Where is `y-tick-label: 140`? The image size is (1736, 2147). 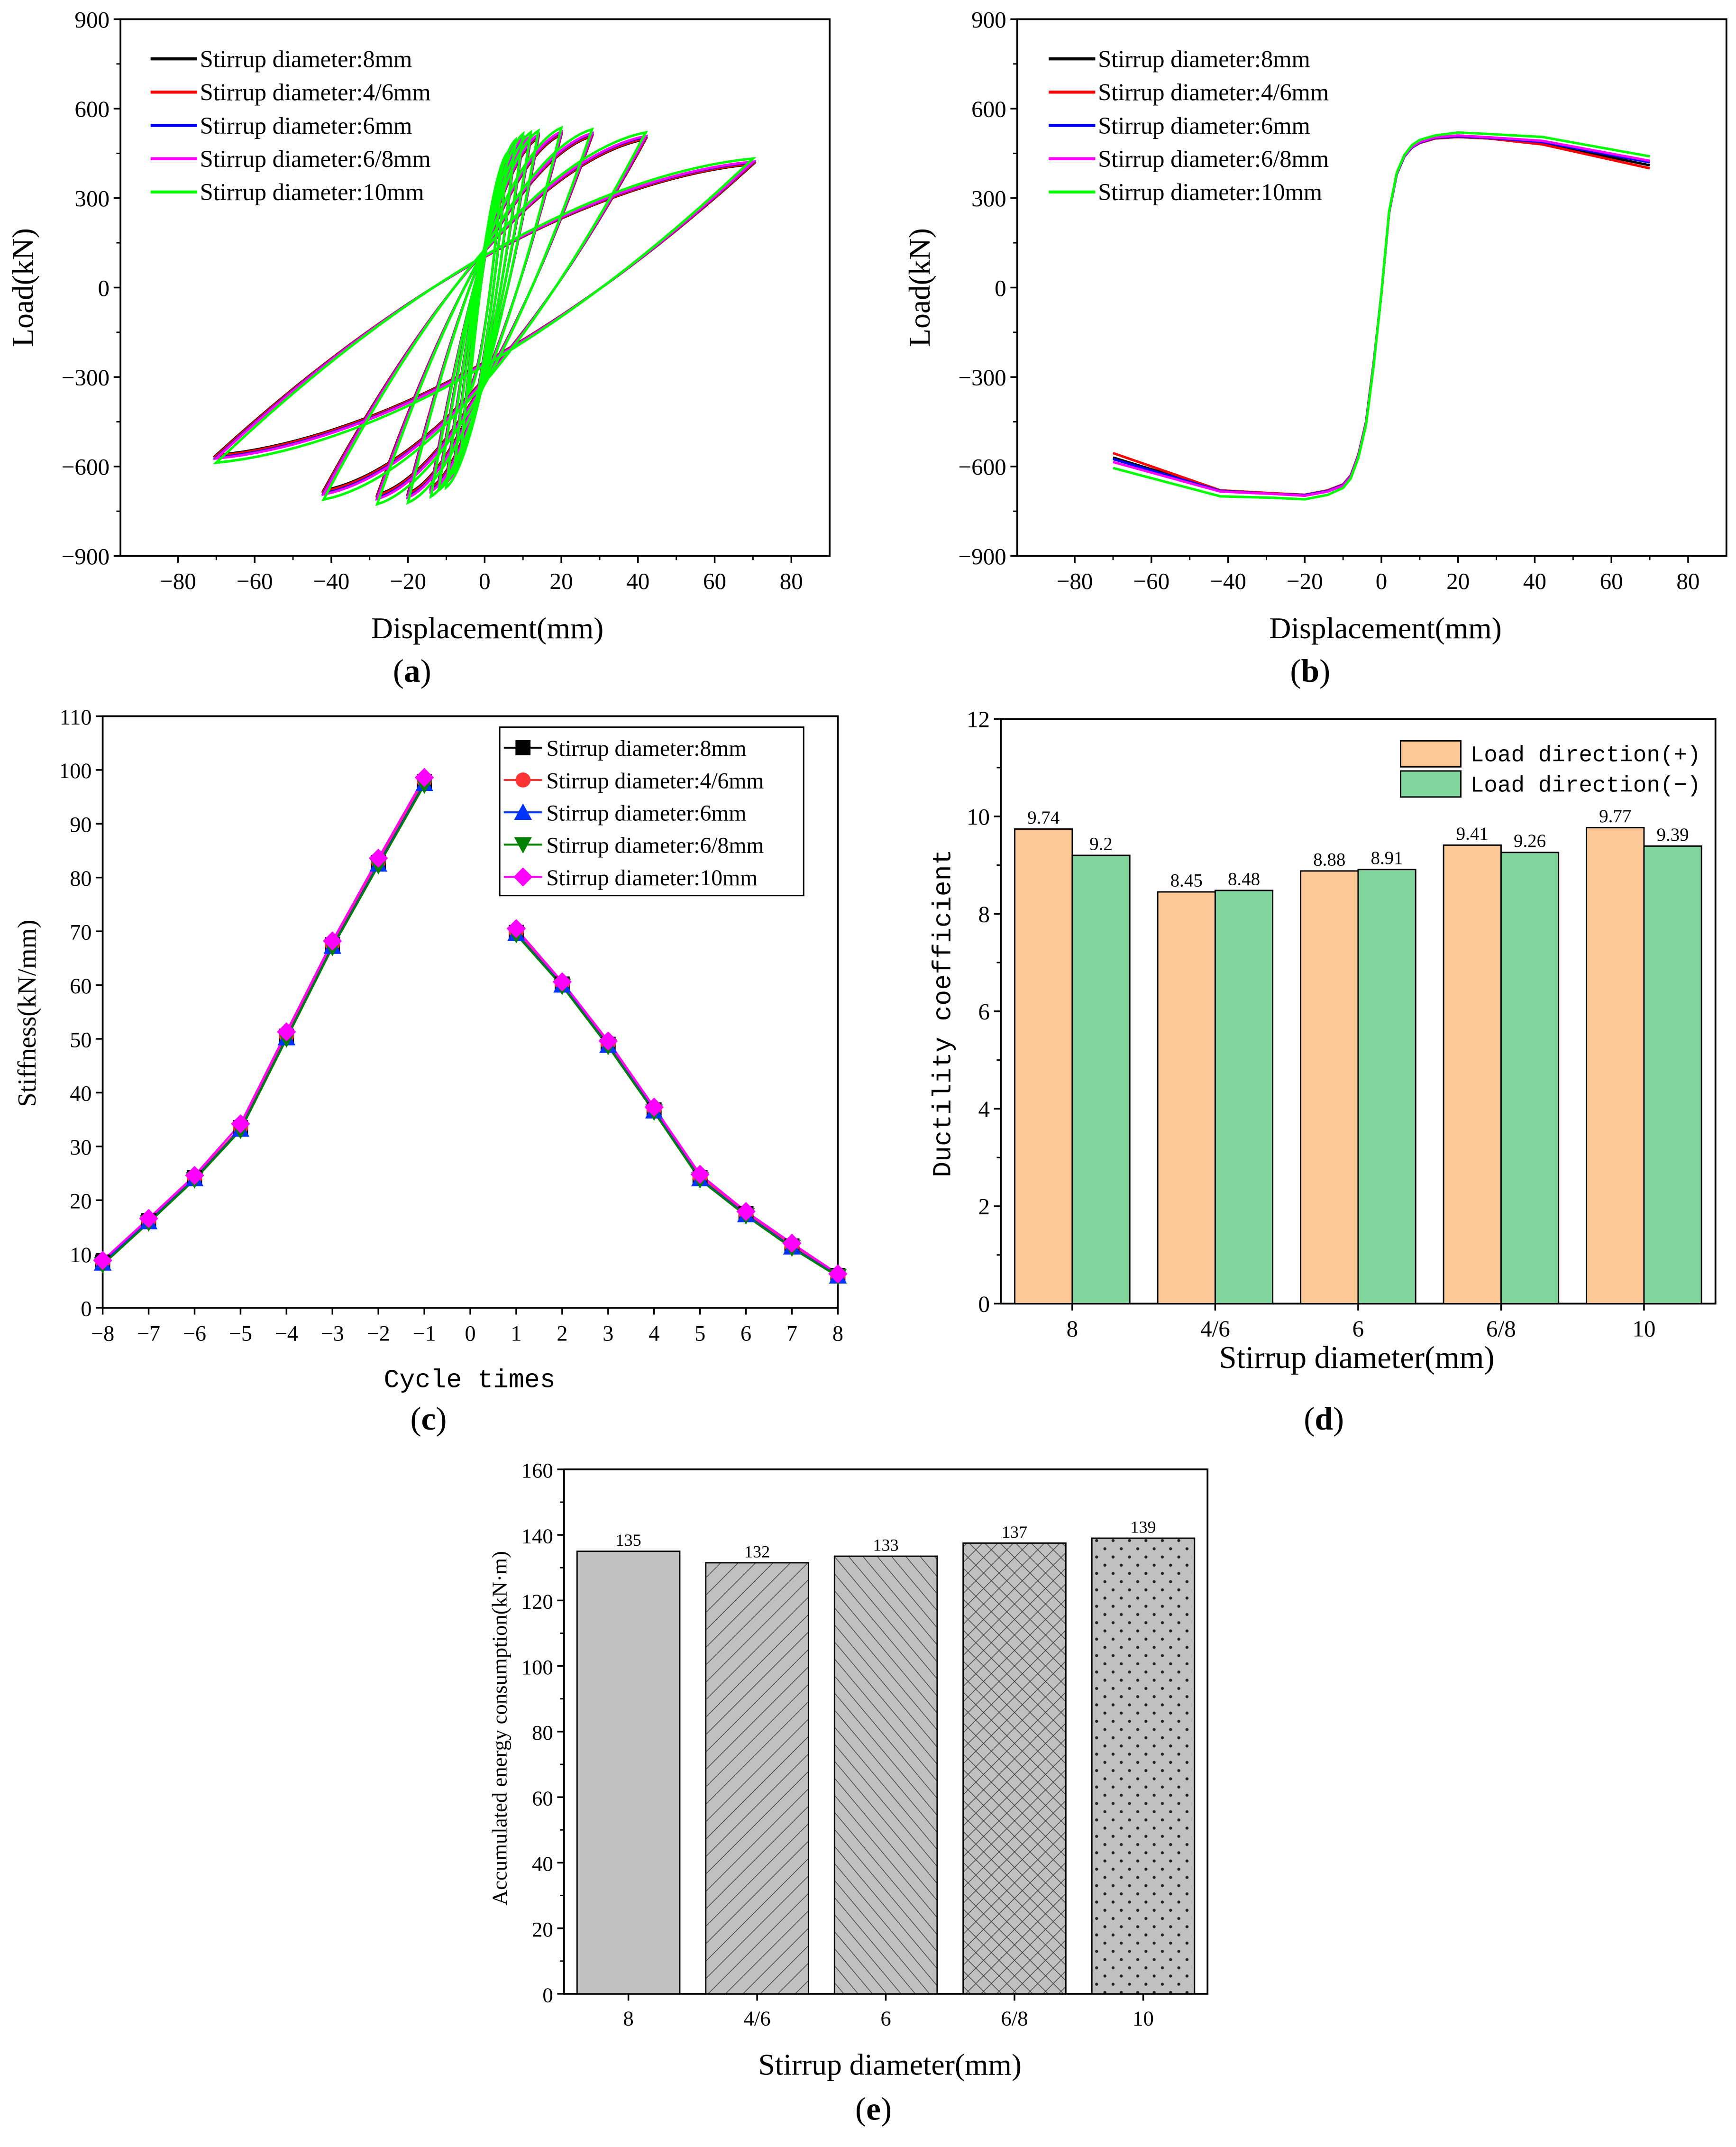 y-tick-label: 140 is located at coordinates (537, 1536).